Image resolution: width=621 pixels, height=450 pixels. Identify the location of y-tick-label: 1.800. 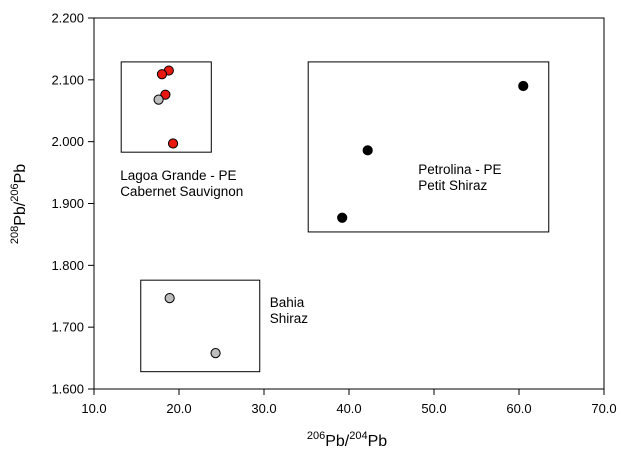
(67, 265).